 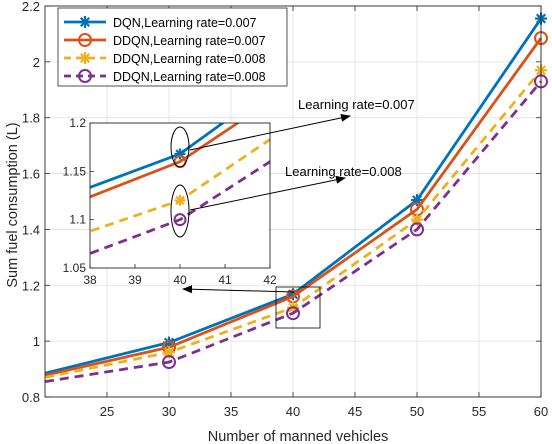 What do you see at coordinates (77, 220) in the screenshot?
I see `inset-y-tick-label: 1.1` at bounding box center [77, 220].